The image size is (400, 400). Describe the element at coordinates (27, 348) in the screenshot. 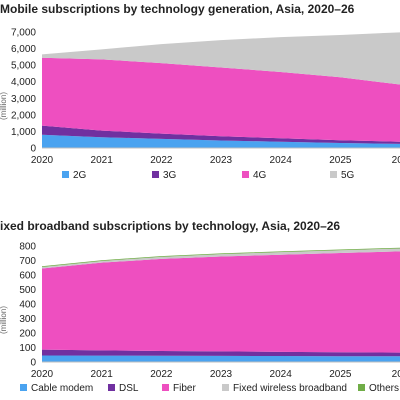

I see `broadband-y-tick-label: 100` at that location.